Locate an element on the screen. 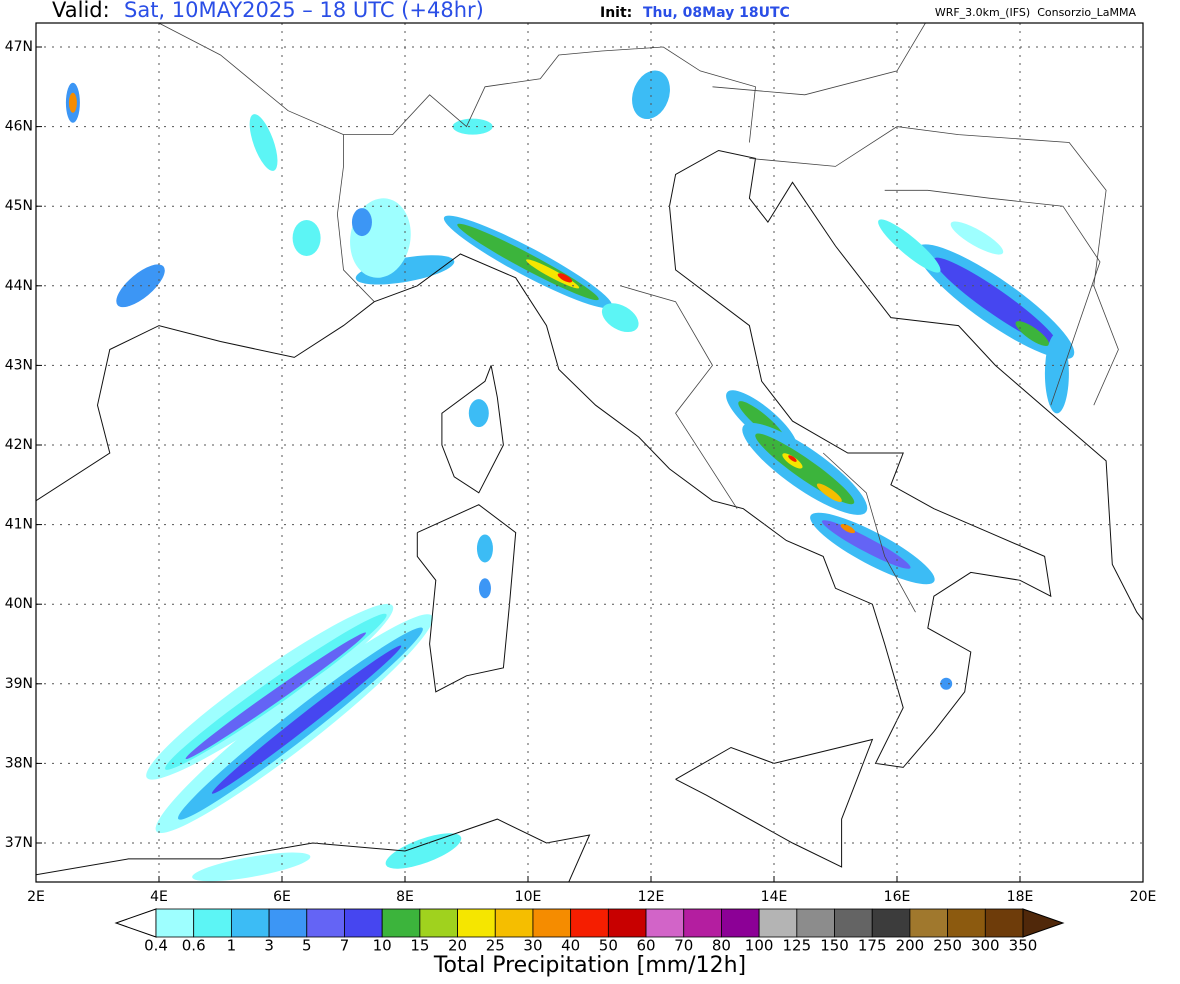  colorbar-label: 200 is located at coordinates (910, 946).